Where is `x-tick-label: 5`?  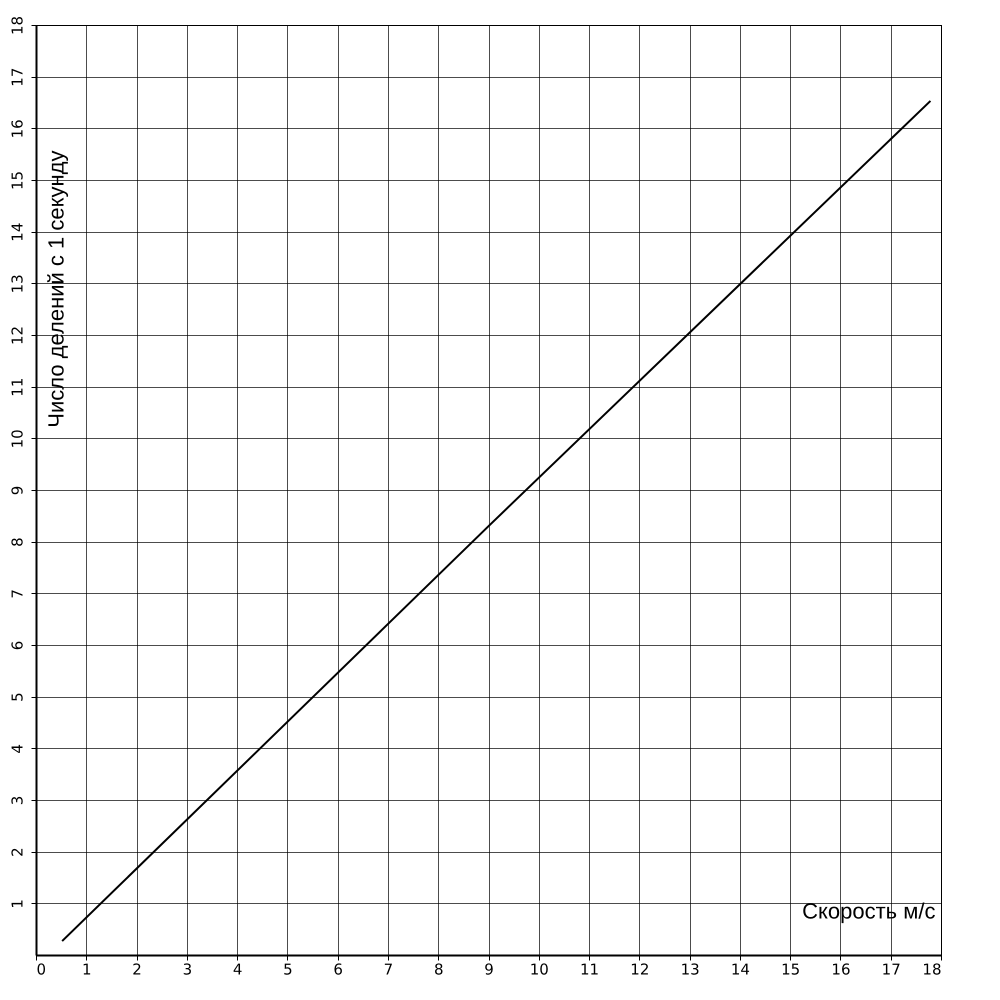 x-tick-label: 5 is located at coordinates (288, 969).